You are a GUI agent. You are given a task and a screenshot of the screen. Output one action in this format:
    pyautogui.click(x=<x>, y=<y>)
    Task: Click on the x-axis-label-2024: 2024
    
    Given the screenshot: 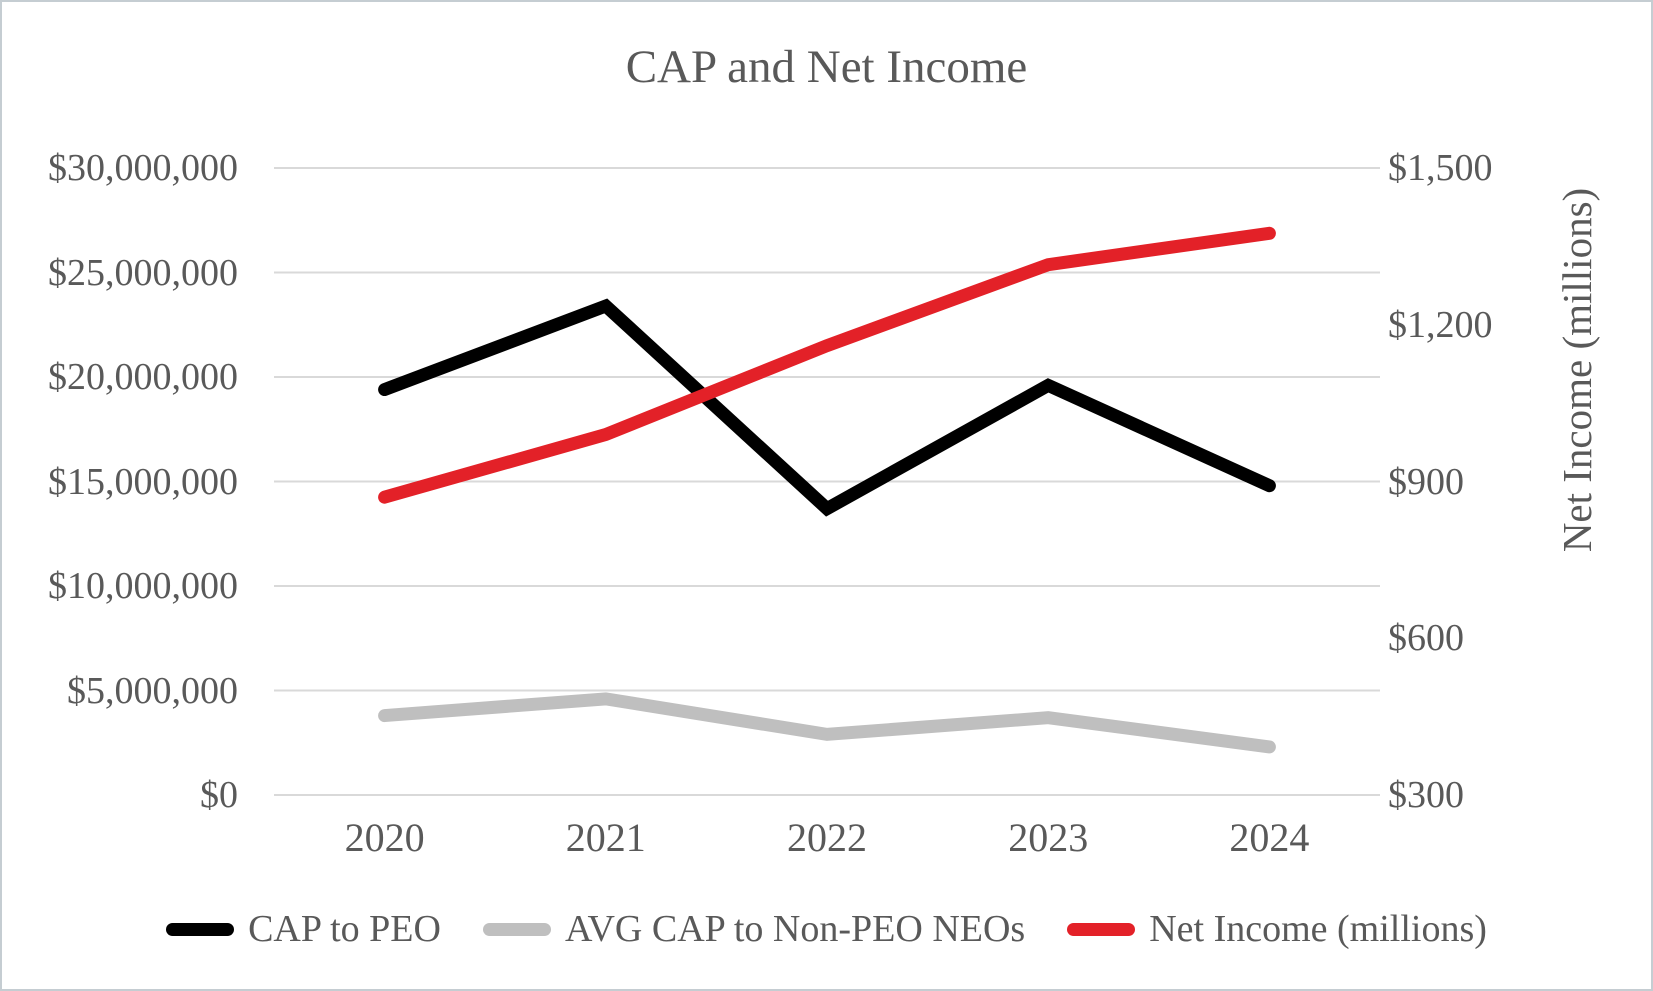 What is the action you would take?
    pyautogui.click(x=1269, y=837)
    